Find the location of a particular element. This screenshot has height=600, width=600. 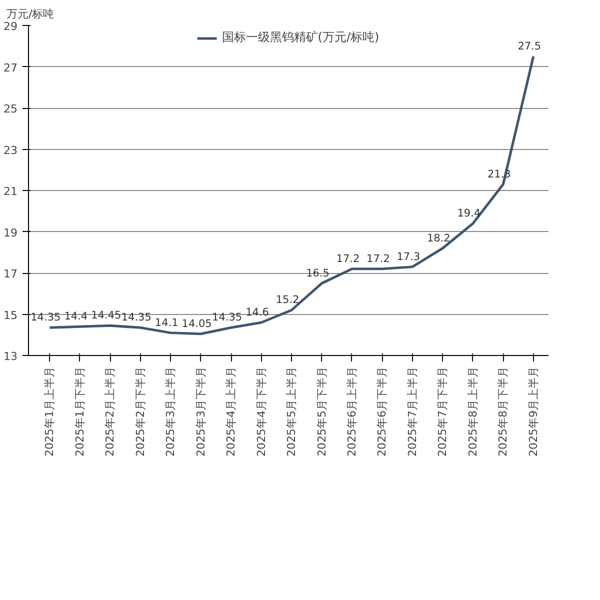

y-tick-label: 17 is located at coordinates (11, 274).